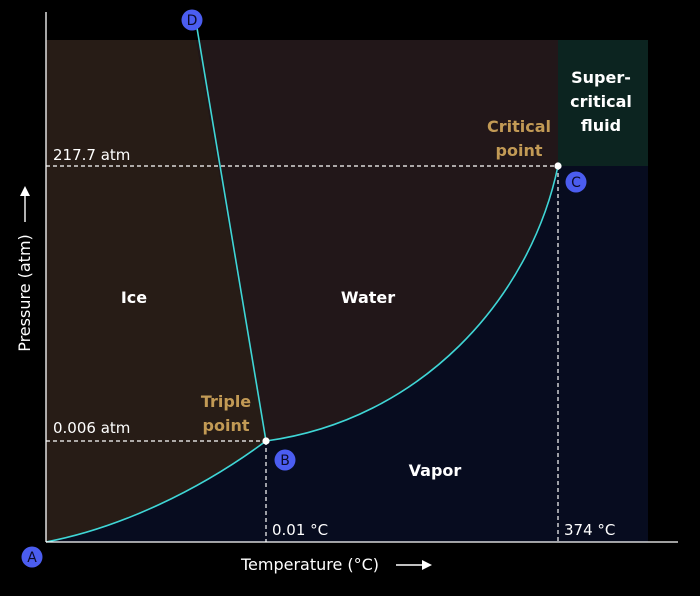 This screenshot has width=700, height=596. I want to click on region-supercritical-label-3: fluid, so click(601, 125).